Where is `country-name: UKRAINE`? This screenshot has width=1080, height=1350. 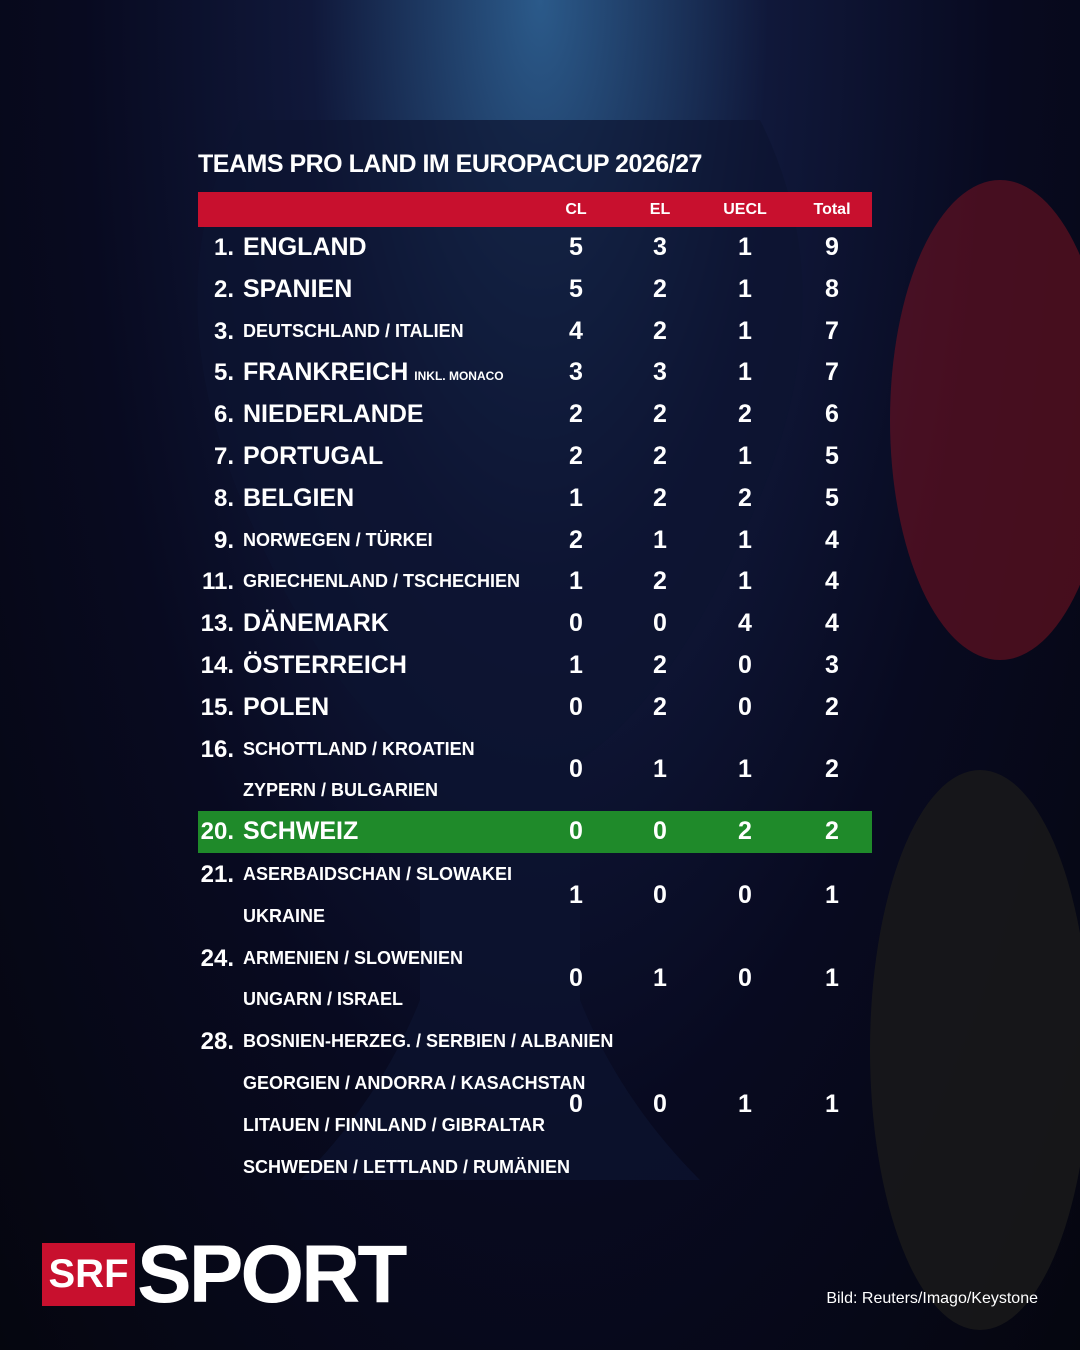 country-name: UKRAINE is located at coordinates (284, 915).